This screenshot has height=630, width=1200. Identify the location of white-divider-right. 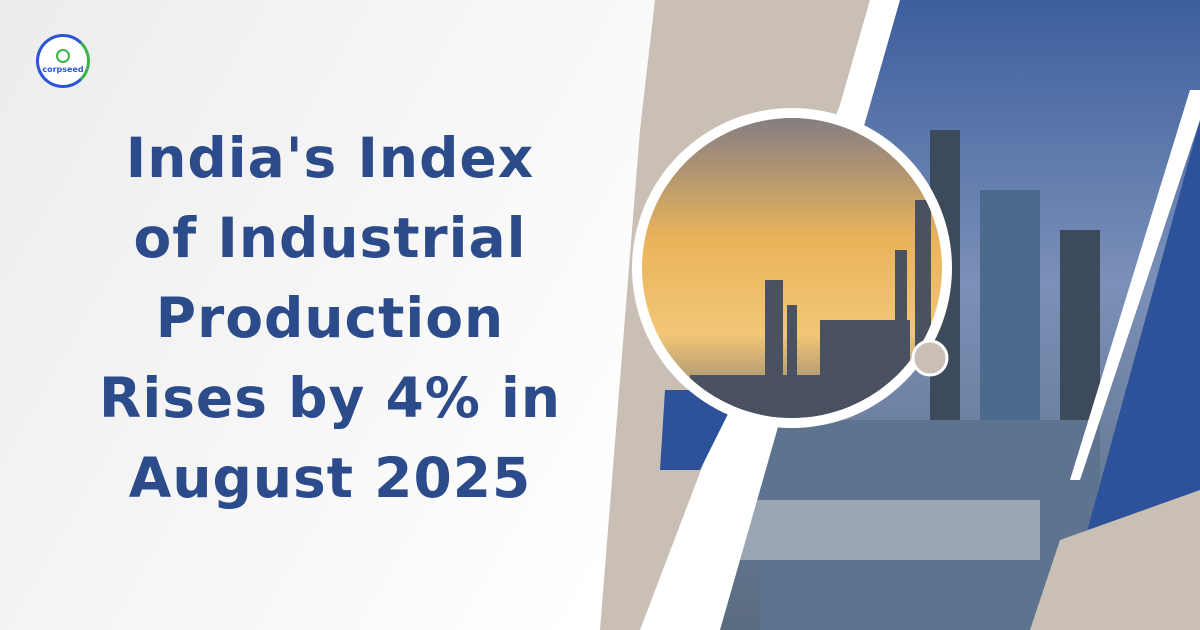
(1135, 285).